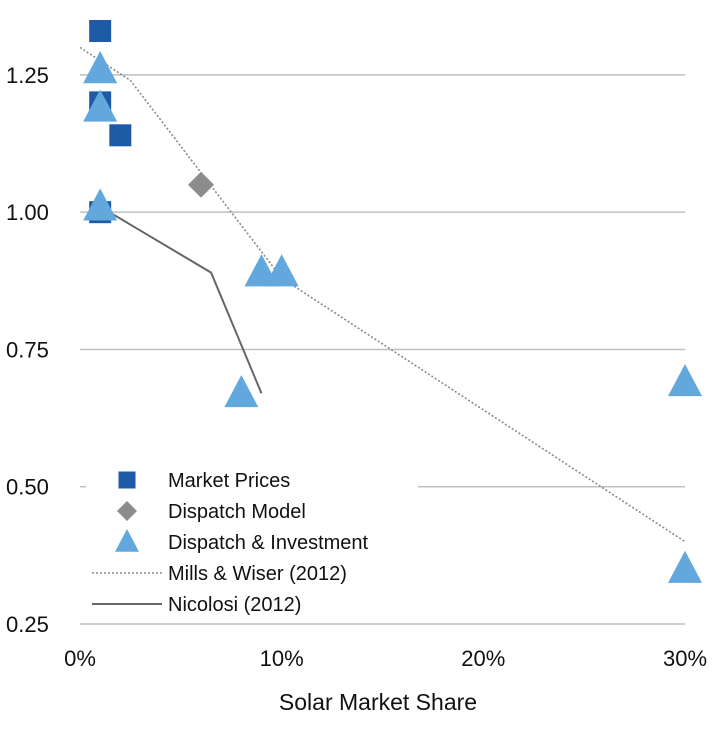  I want to click on legend-marker-triangle, so click(127, 540).